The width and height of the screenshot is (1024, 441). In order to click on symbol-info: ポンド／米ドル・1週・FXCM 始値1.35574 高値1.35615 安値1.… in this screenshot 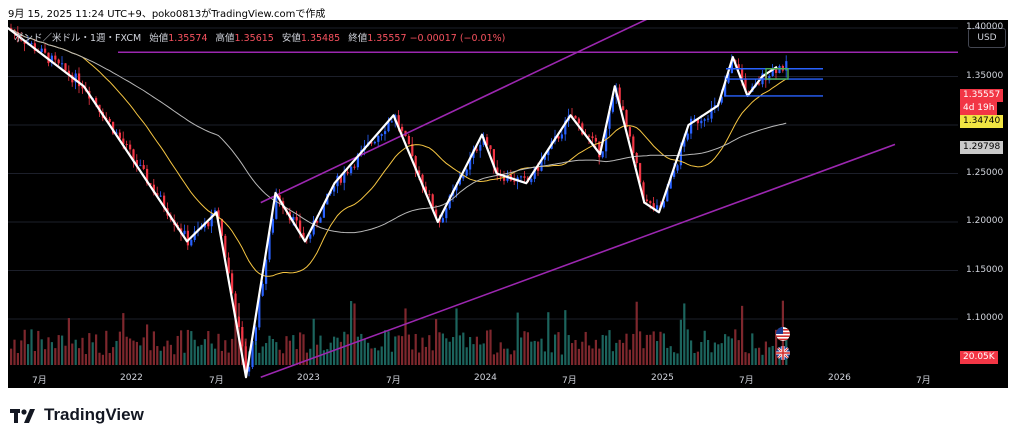, I will do `click(259, 37)`.